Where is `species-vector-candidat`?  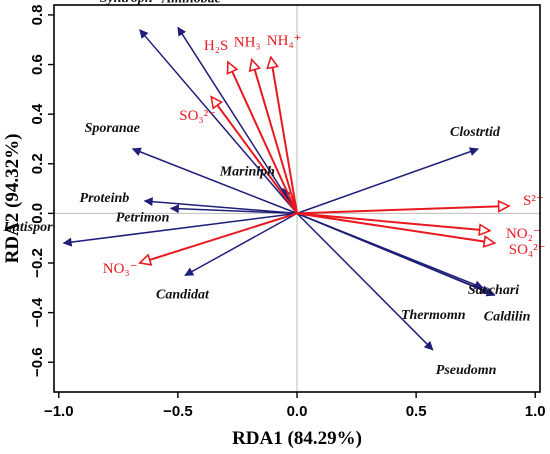
species-vector-candidat is located at coordinates (241, 244).